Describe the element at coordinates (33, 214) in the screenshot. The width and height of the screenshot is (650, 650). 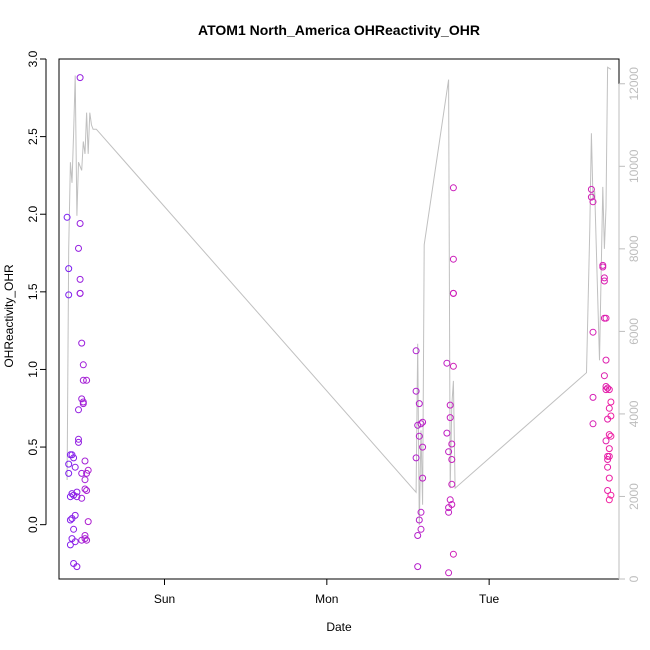
I see `y-tick-label: 2.0` at that location.